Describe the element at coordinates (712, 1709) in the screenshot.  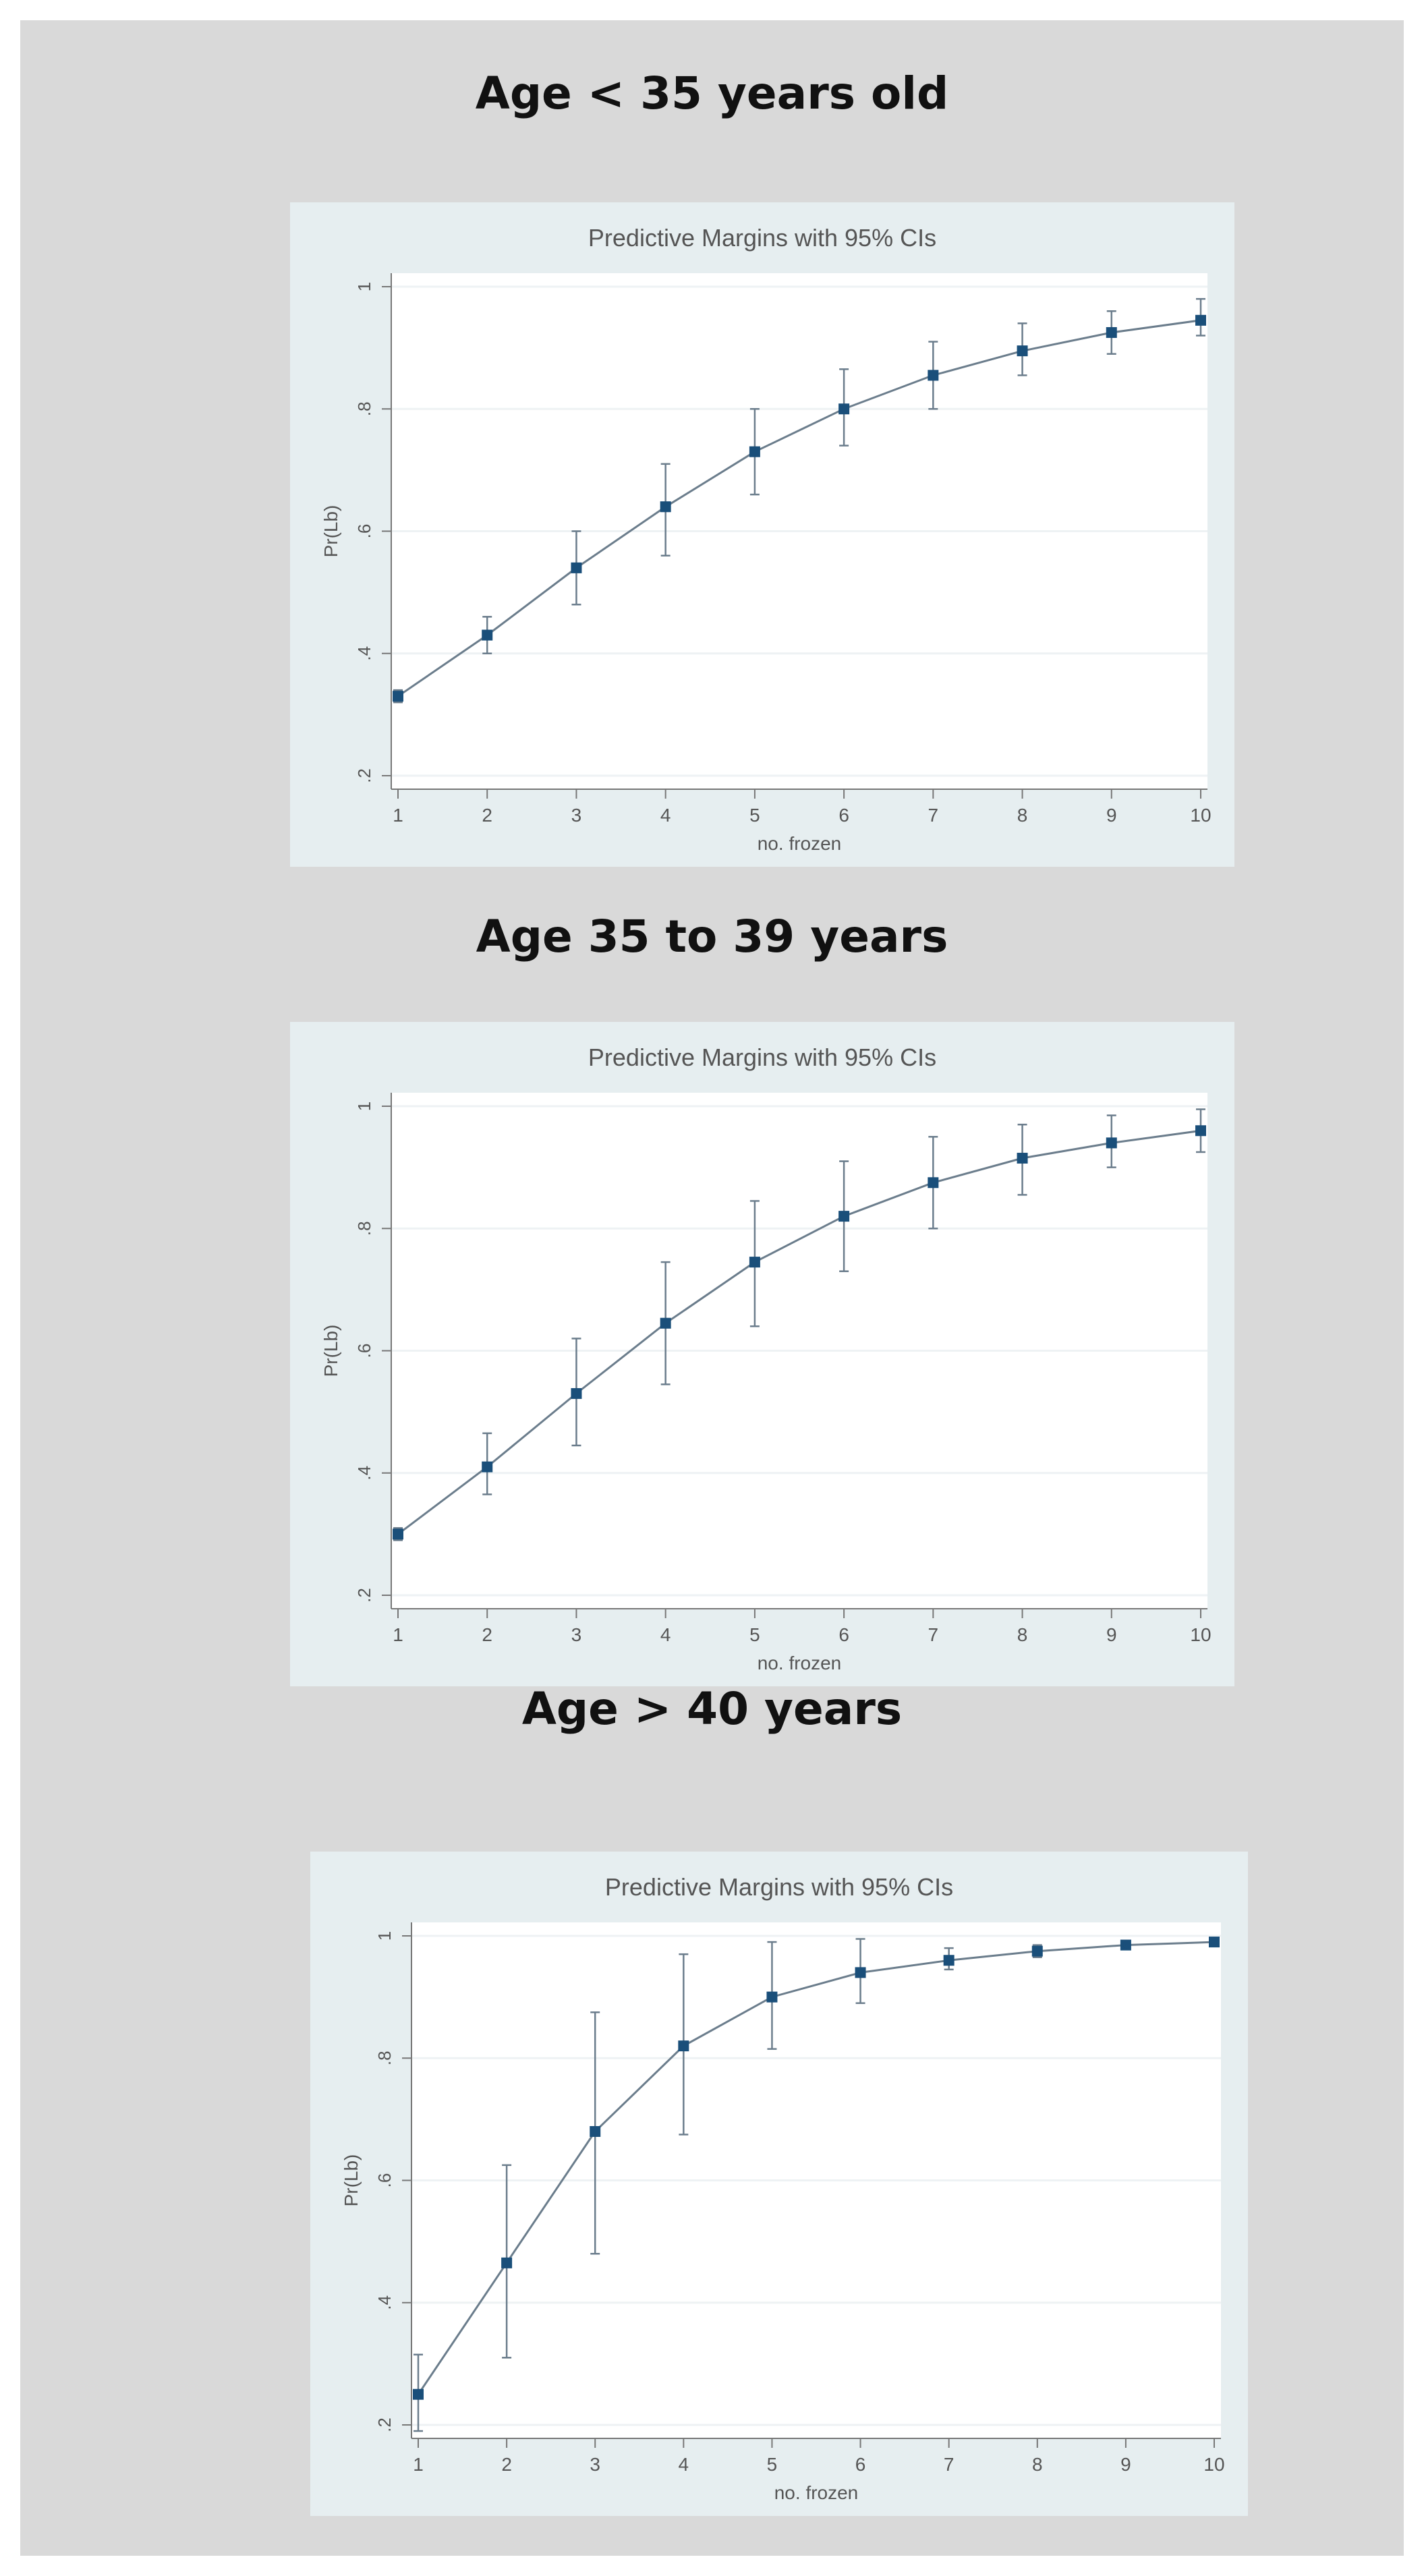
I see `heading-age-over-40: Age > 40 years` at that location.